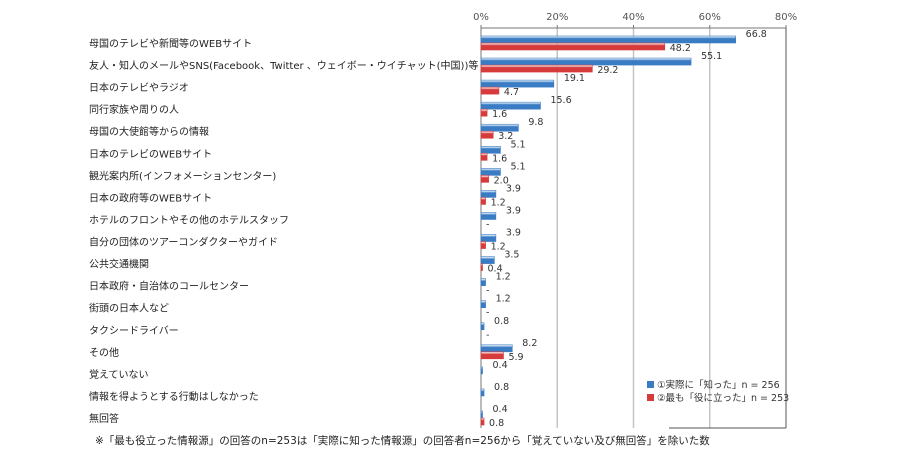 The image size is (908, 462). Describe the element at coordinates (515, 357) in the screenshot. I see `data-label-useful: 5.9` at that location.